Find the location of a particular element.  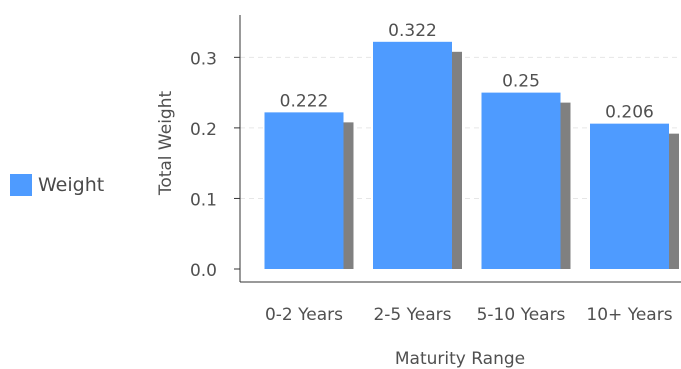

x-ticks: 0-2 Years 2-5 Years 5-10 Years 10+ Years is located at coordinates (469, 315).